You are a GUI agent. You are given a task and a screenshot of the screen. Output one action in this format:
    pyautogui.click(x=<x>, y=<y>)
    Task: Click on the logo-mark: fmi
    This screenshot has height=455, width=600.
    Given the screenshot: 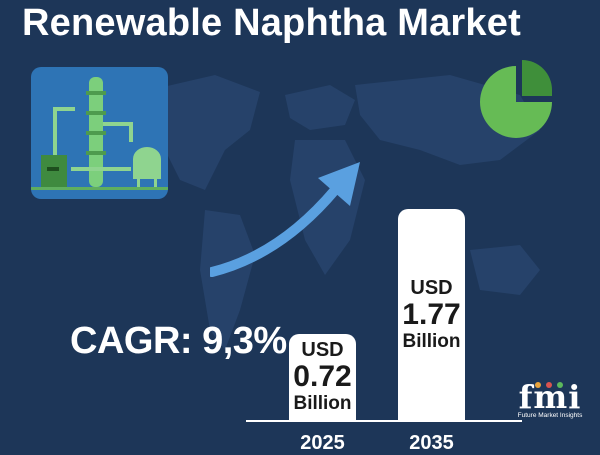 What is the action you would take?
    pyautogui.click(x=550, y=397)
    